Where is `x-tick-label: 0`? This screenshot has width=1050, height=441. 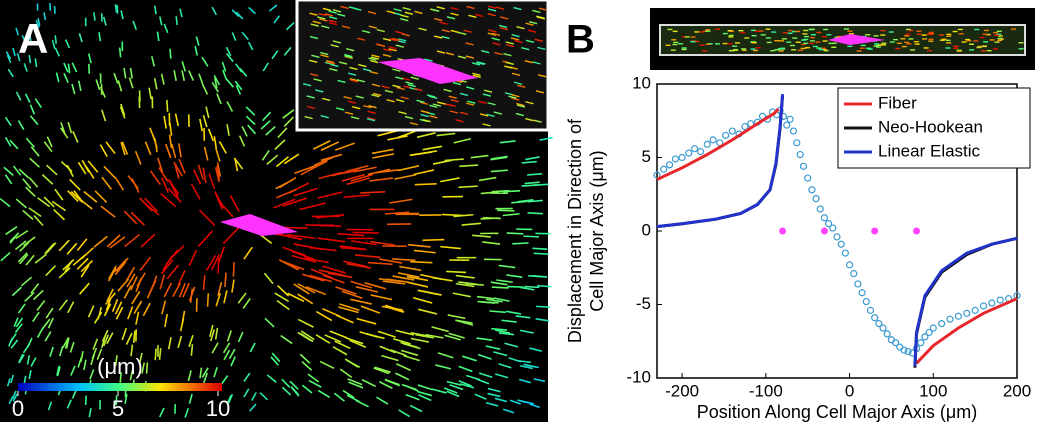
x-tick-label: 0 is located at coordinates (849, 390).